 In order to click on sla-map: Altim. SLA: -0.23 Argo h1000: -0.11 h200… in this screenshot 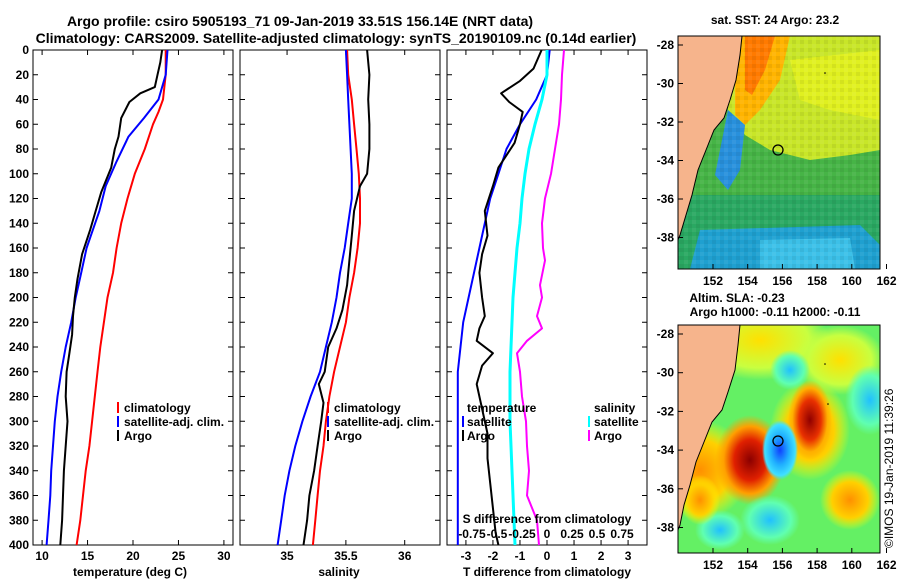, I will do `click(777, 431)`.